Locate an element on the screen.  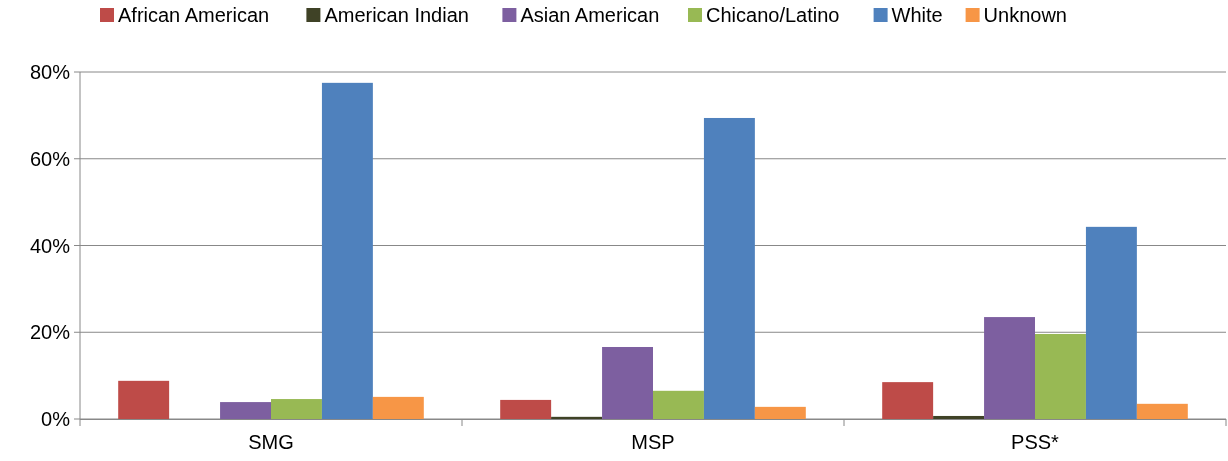
y-tick-label: 0% is located at coordinates (56, 419).